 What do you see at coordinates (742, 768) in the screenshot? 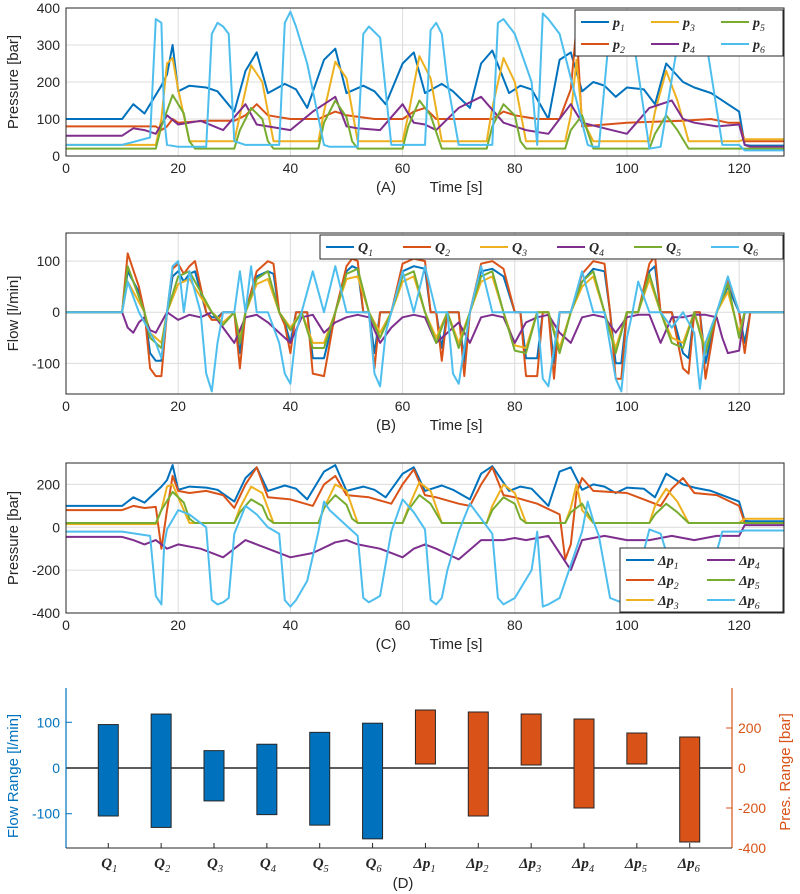
I see `right-tick-label: 0` at bounding box center [742, 768].